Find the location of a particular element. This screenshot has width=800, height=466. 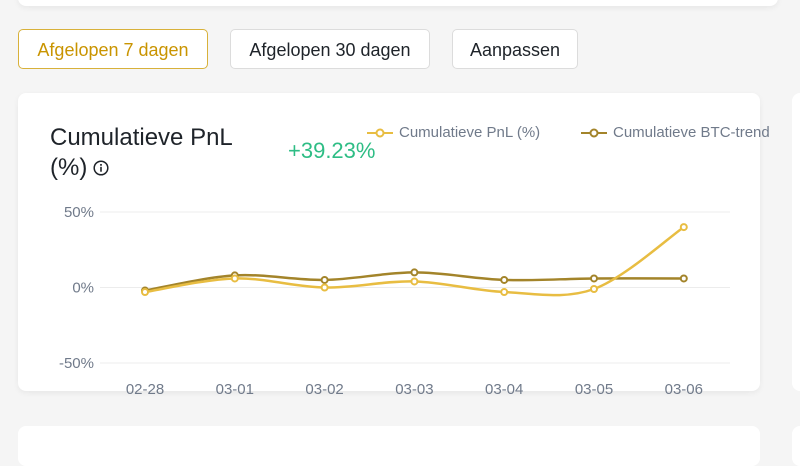

chart-title: Cumulatieve PnL (%) is located at coordinates (160, 153).